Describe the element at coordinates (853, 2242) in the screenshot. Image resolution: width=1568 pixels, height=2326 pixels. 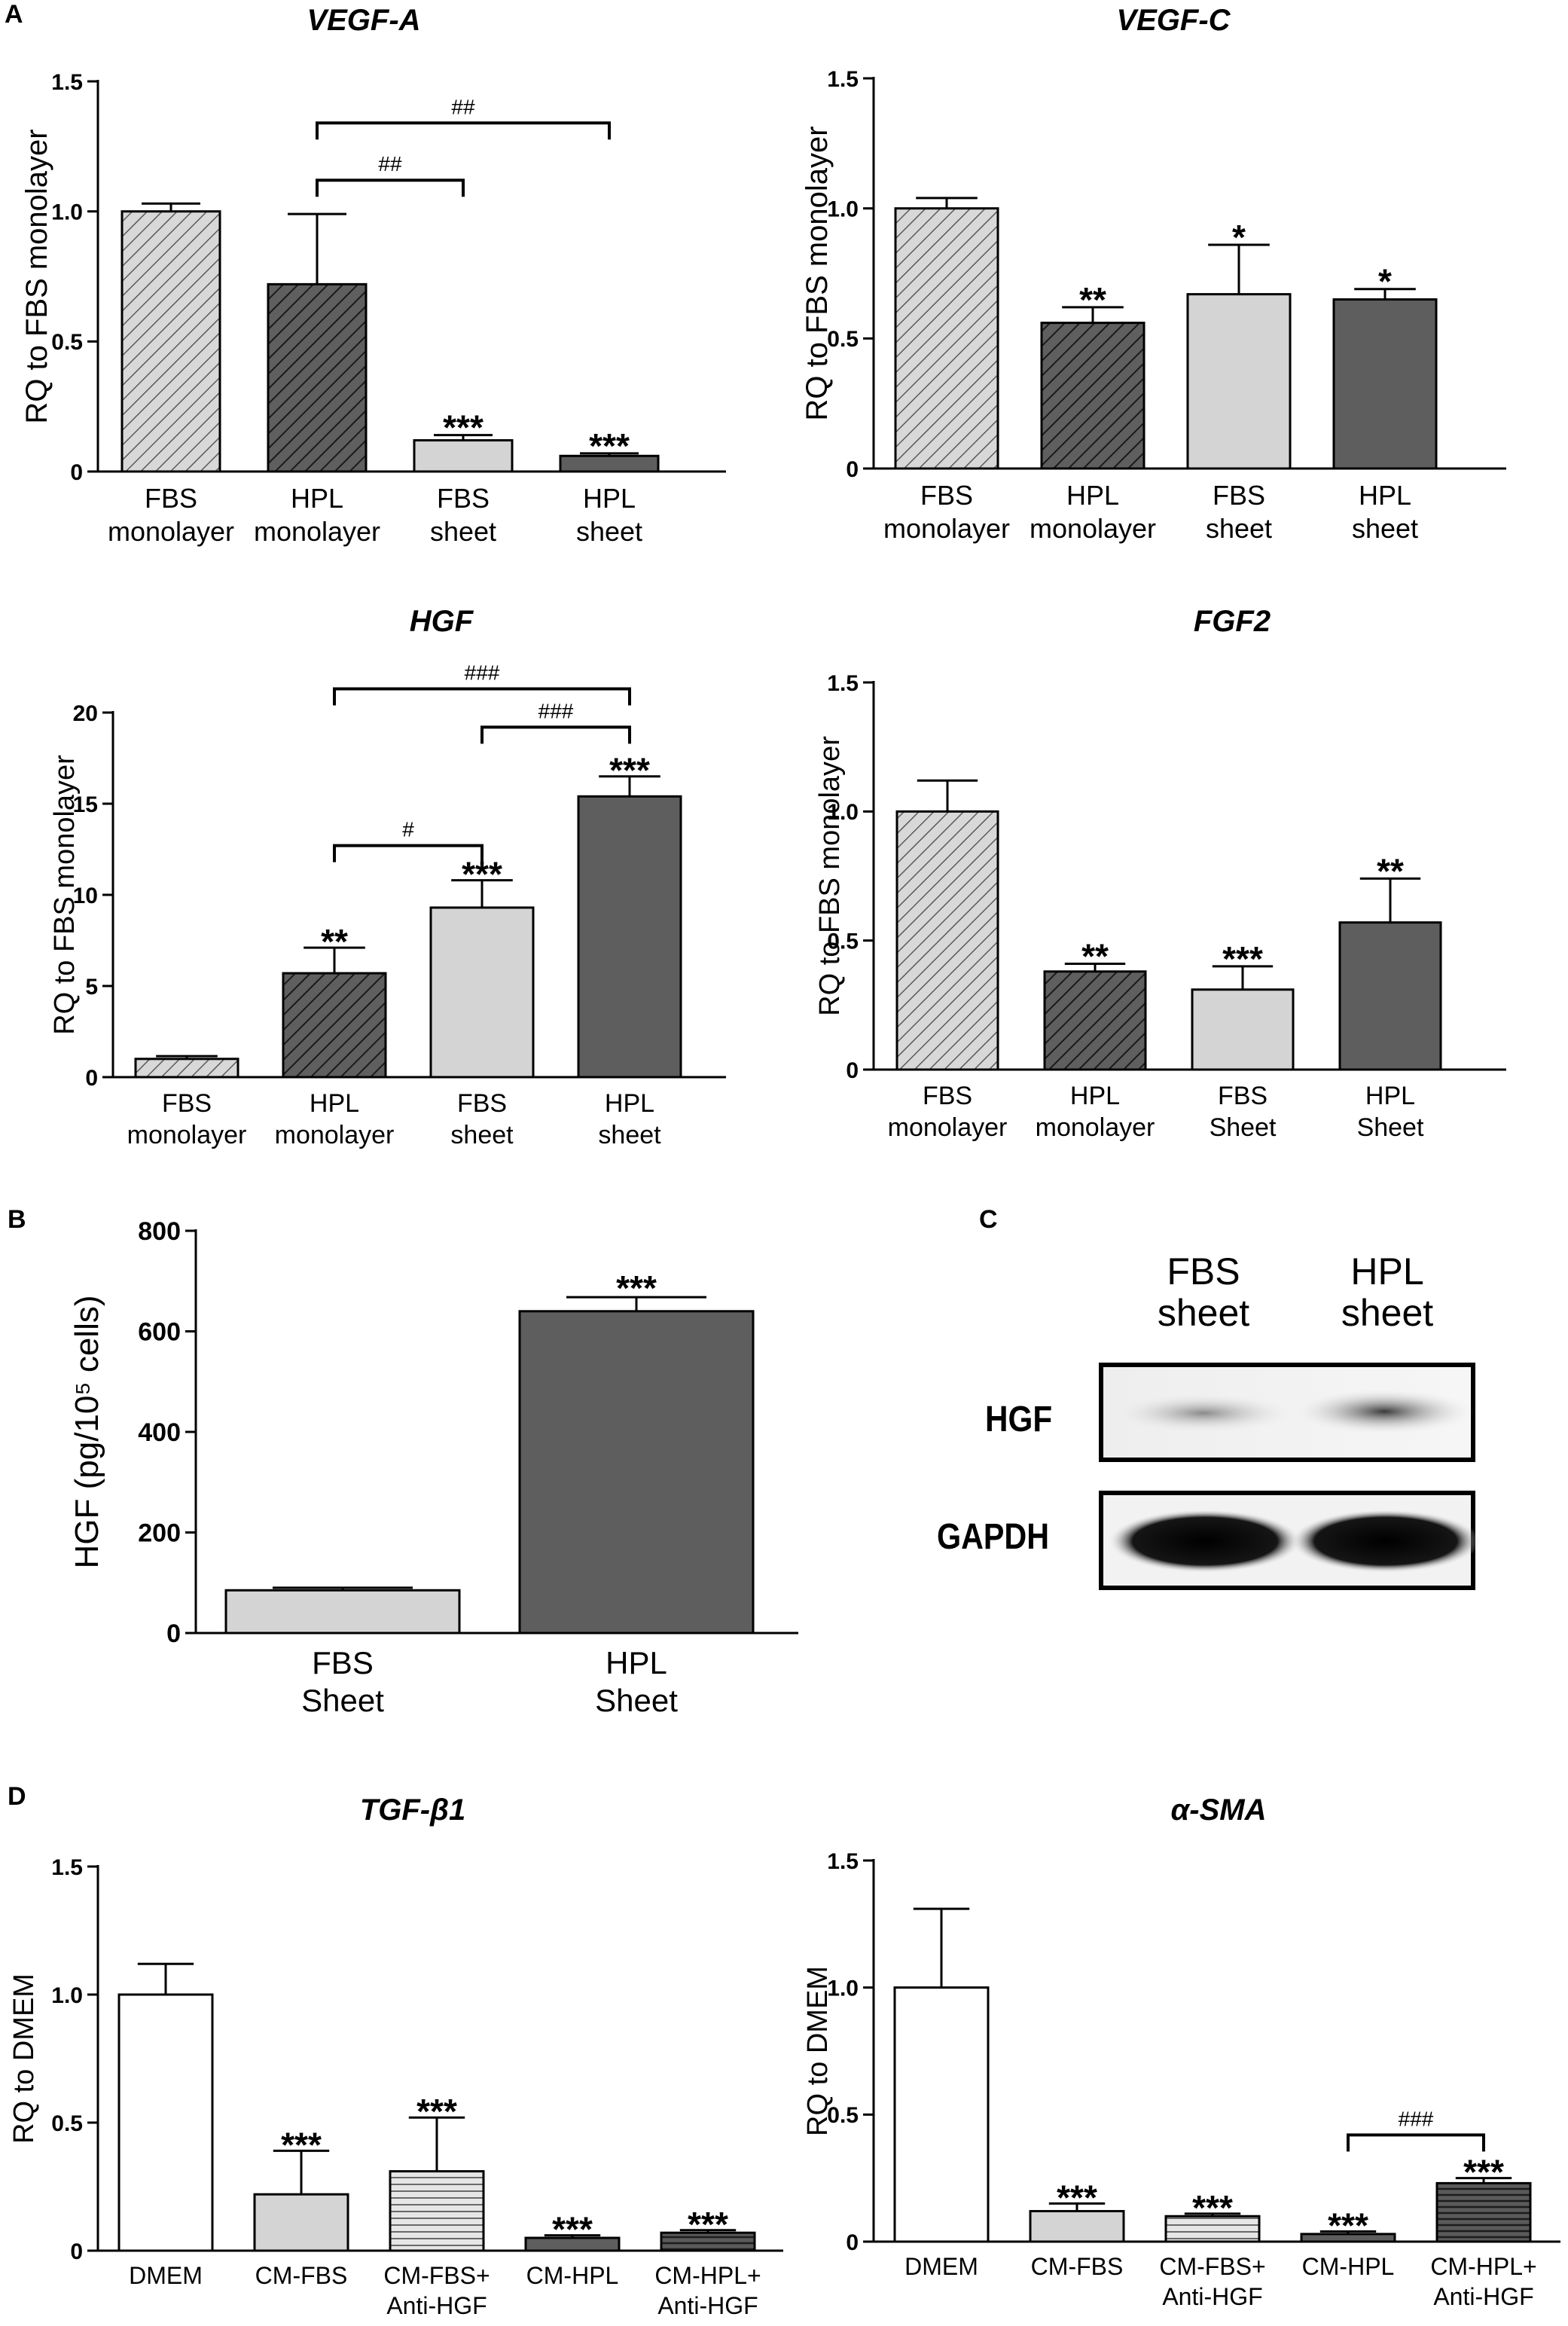
I see `asma-y-tick-label: 0` at that location.